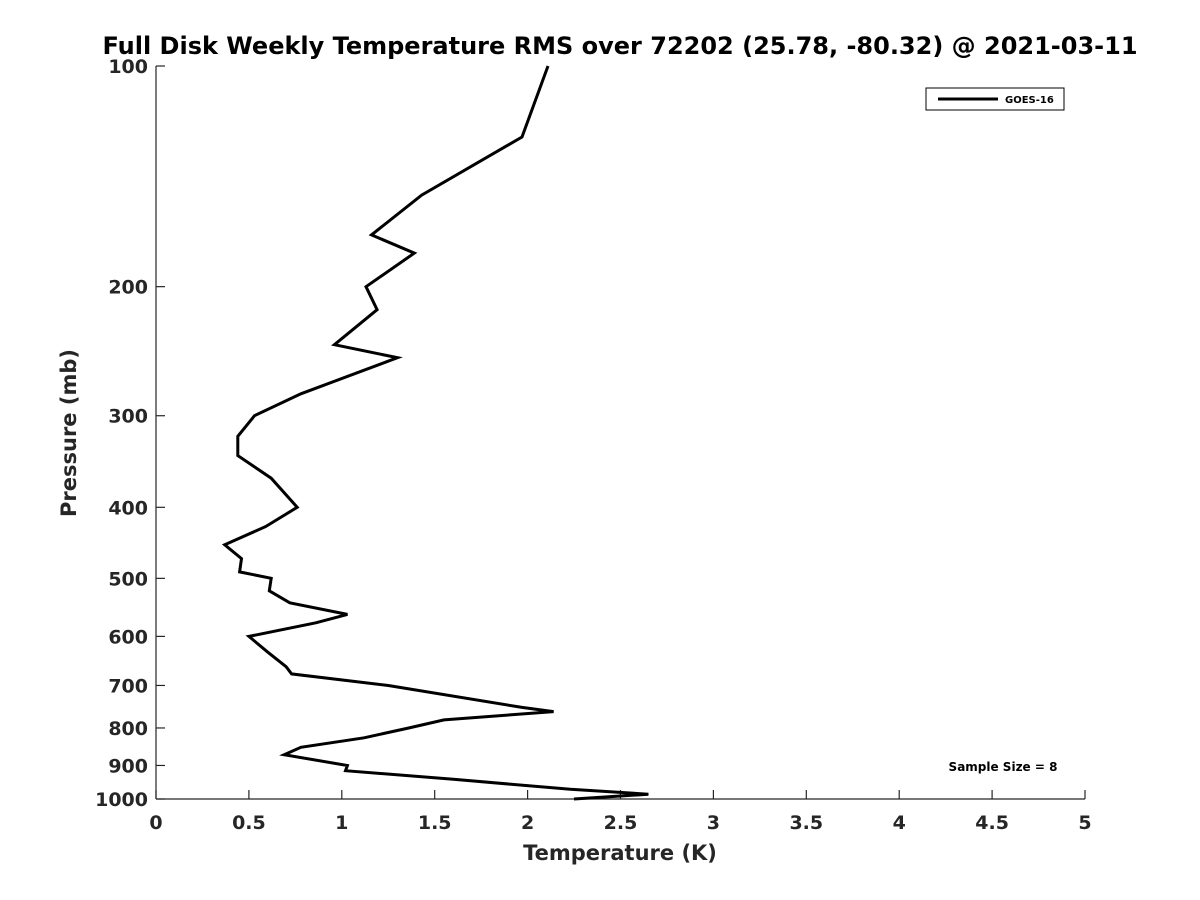  Describe the element at coordinates (121, 800) in the screenshot. I see `y-tick-label: 1000` at that location.